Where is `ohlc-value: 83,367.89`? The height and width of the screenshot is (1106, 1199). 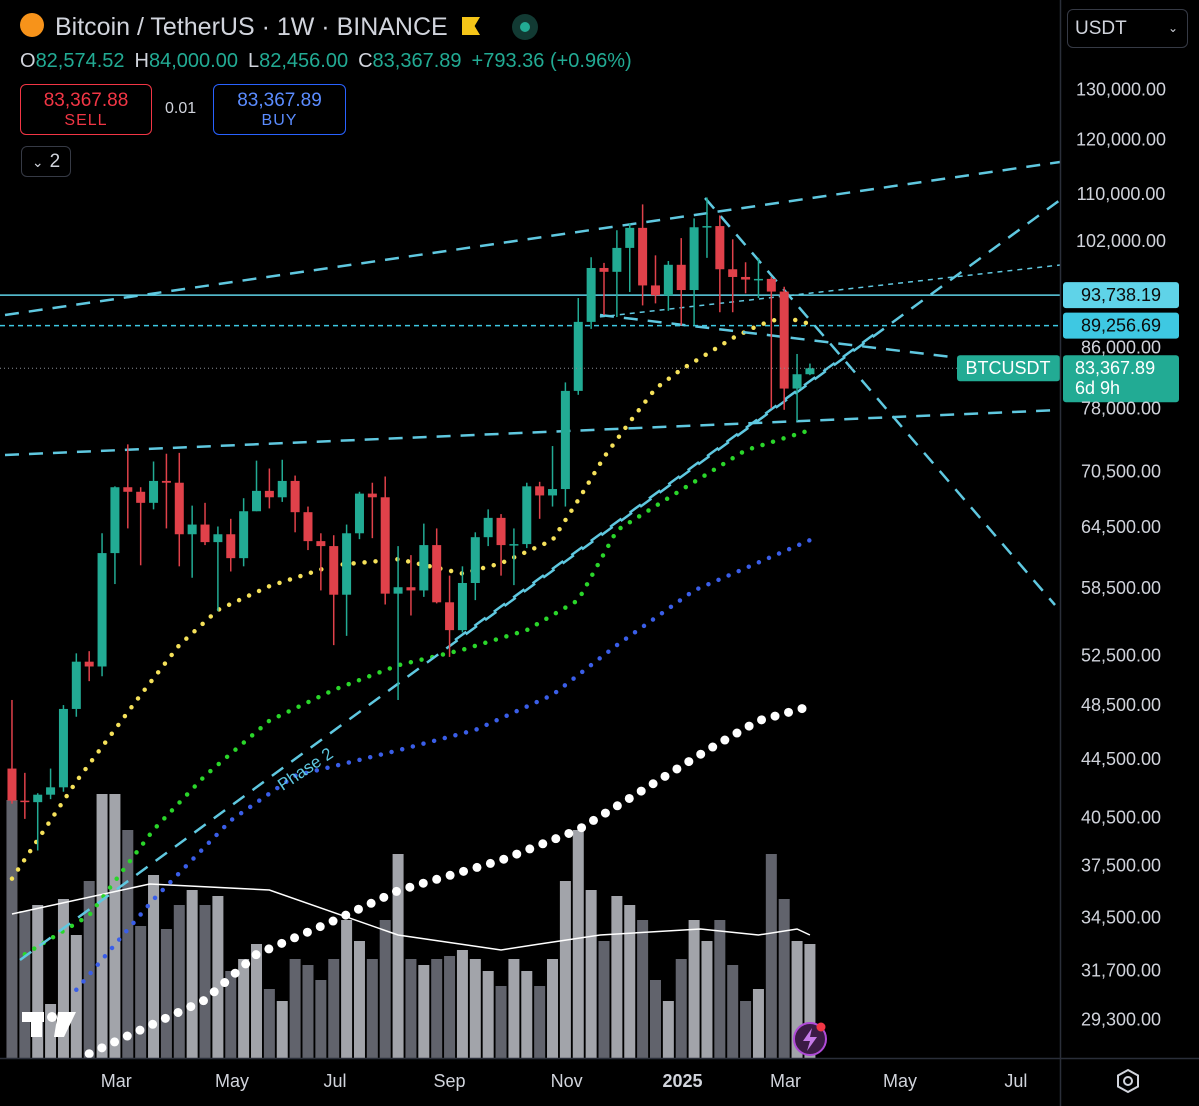 ohlc-value: 83,367.89 is located at coordinates (417, 61).